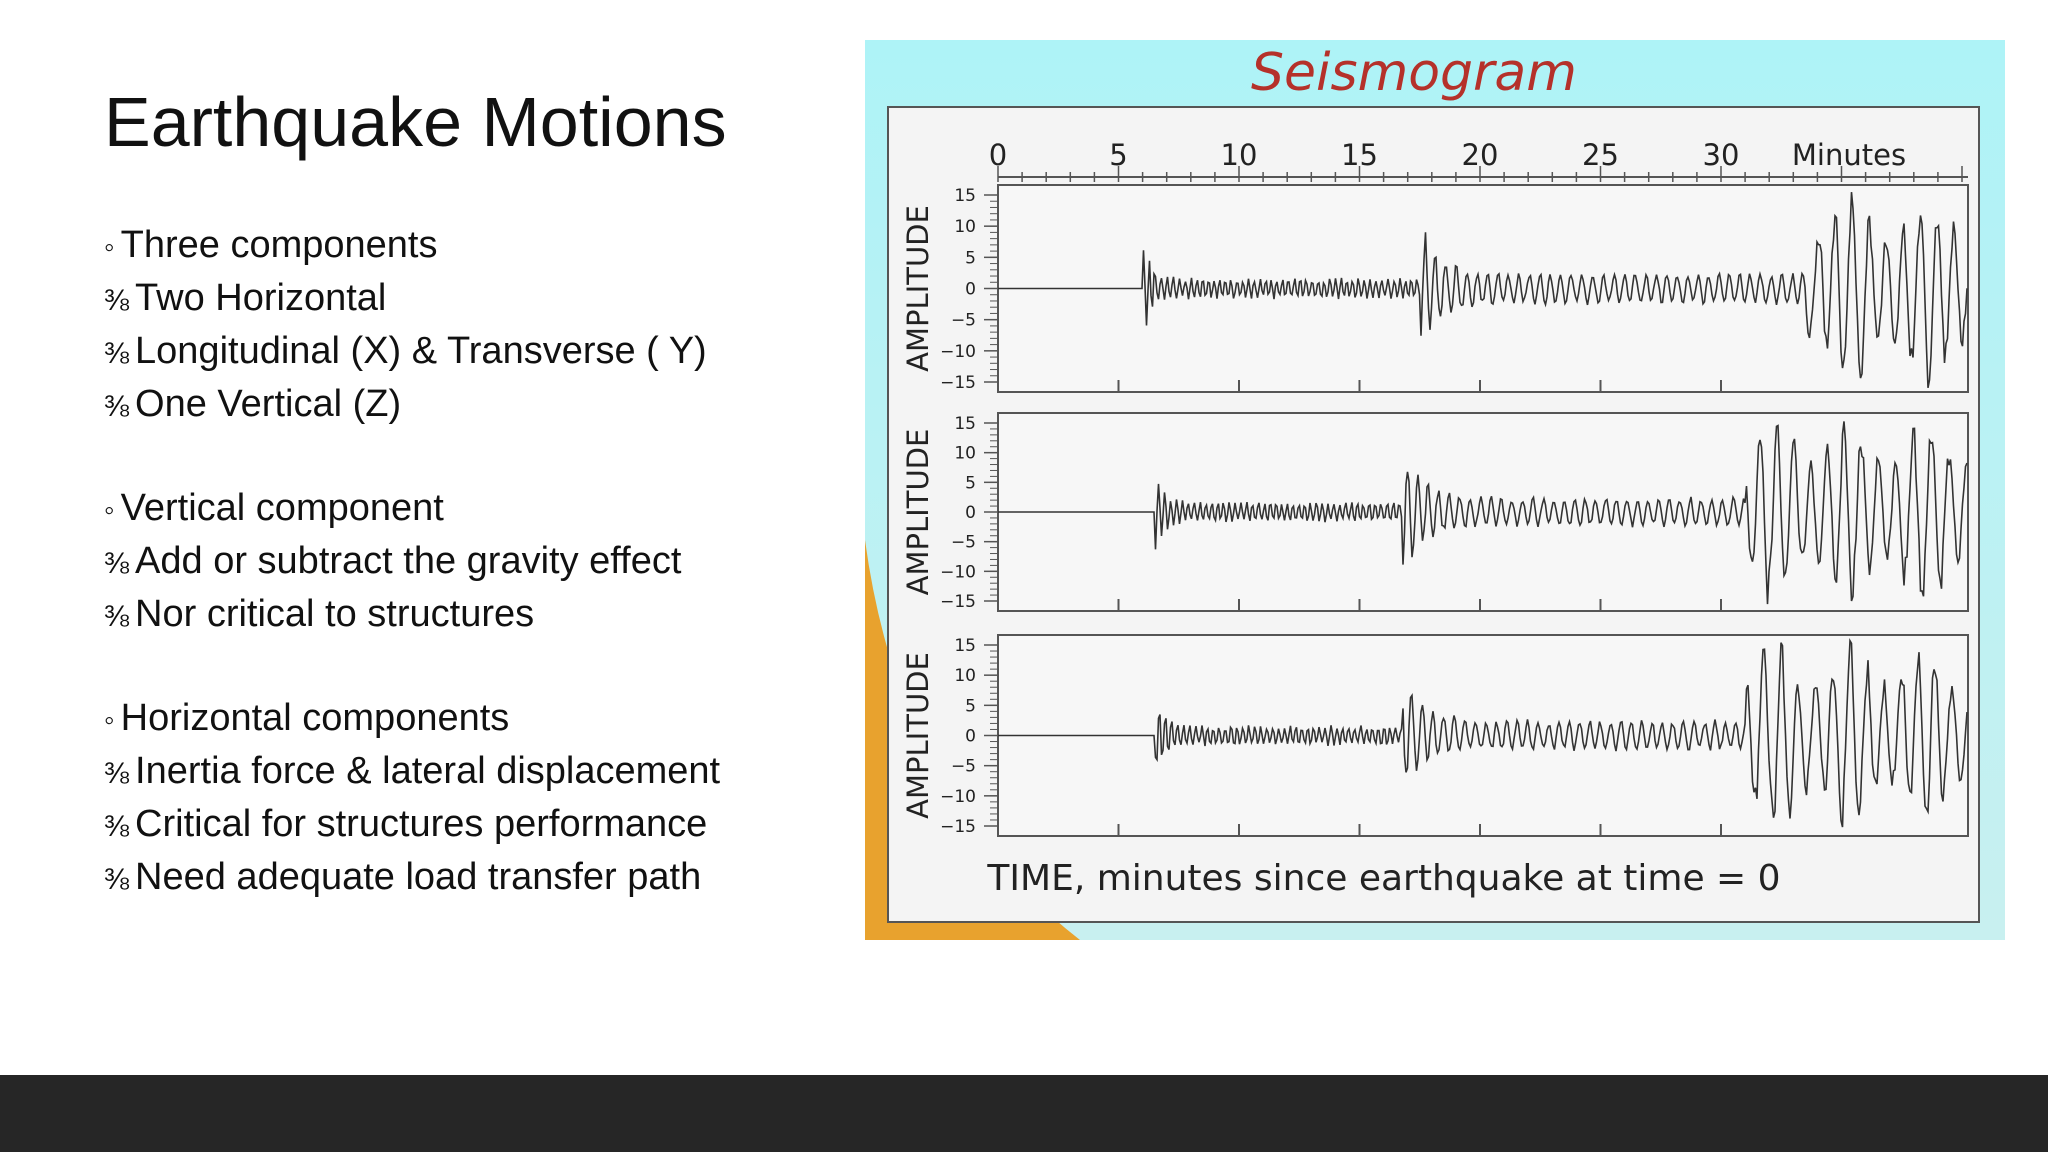 The image size is (2048, 1152). What do you see at coordinates (1414, 73) in the screenshot?
I see `figure-title: Seismogram` at bounding box center [1414, 73].